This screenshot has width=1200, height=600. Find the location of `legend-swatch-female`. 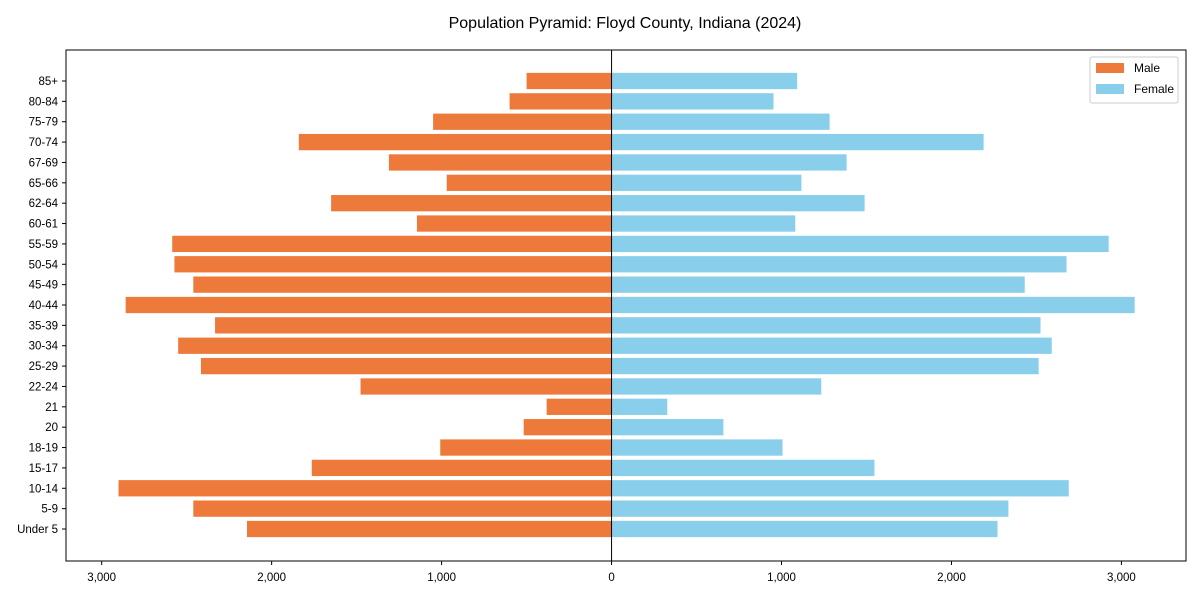

legend-swatch-female is located at coordinates (1110, 89).